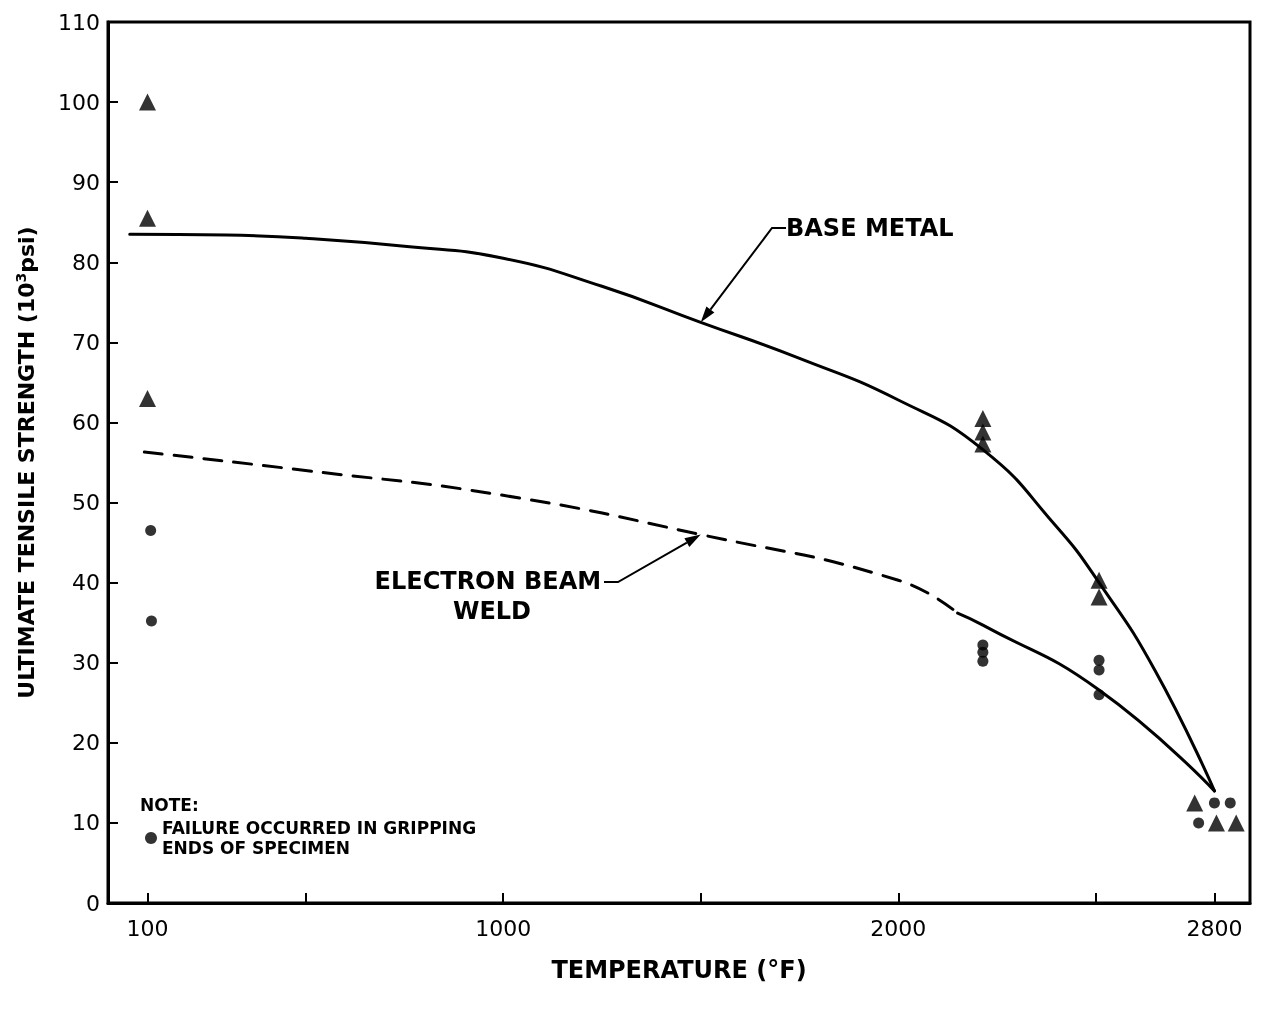  Describe the element at coordinates (79, 102) in the screenshot. I see `y-tick-label: 100` at that location.